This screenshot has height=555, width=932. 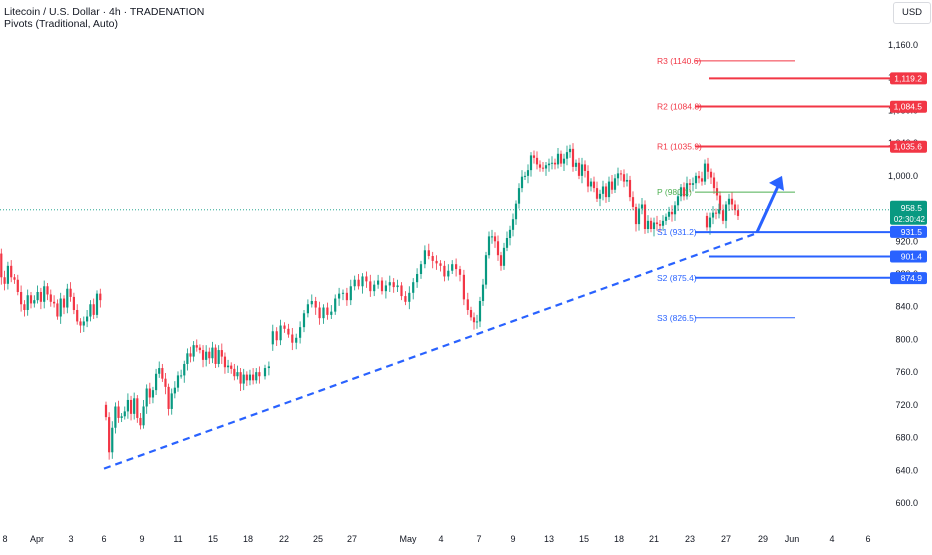 I want to click on y-tick-label: 600.0, so click(x=906, y=503).